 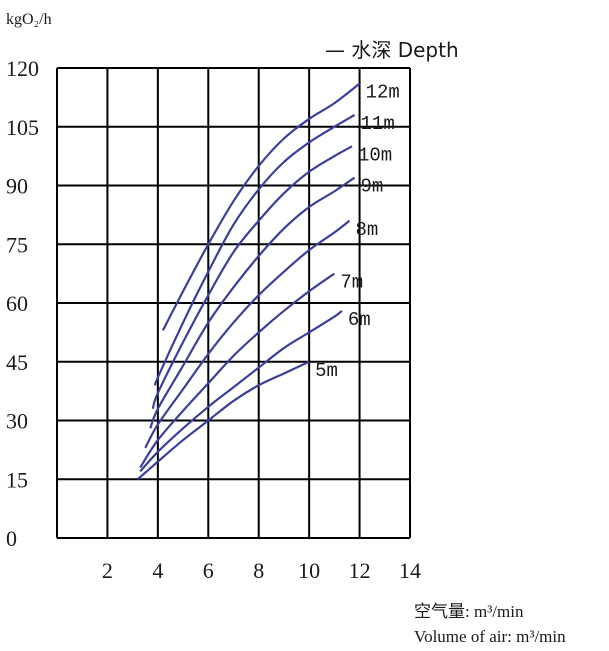 I want to click on y-tick-label: 30, so click(x=17, y=421).